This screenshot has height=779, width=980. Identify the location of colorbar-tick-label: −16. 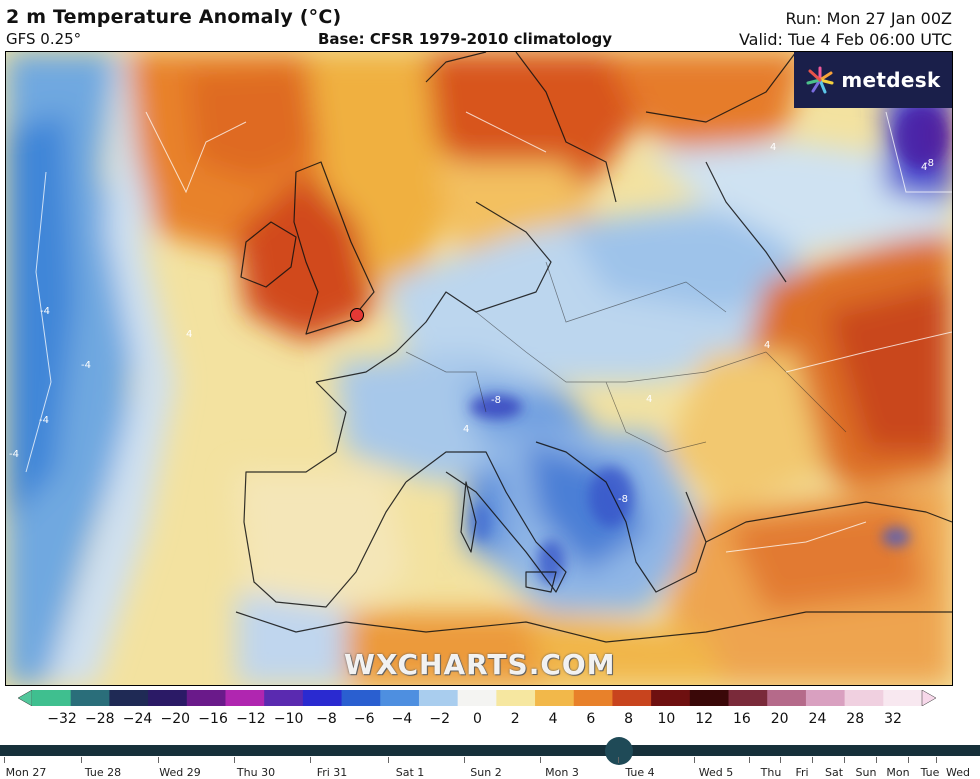
(213, 719).